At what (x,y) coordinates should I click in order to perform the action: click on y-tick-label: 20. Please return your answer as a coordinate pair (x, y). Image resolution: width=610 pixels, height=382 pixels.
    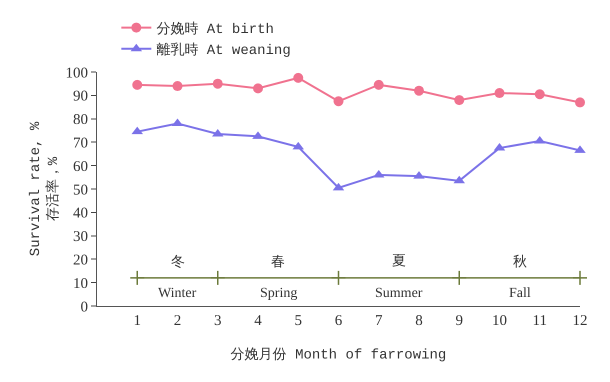
    Looking at the image, I should click on (80, 260).